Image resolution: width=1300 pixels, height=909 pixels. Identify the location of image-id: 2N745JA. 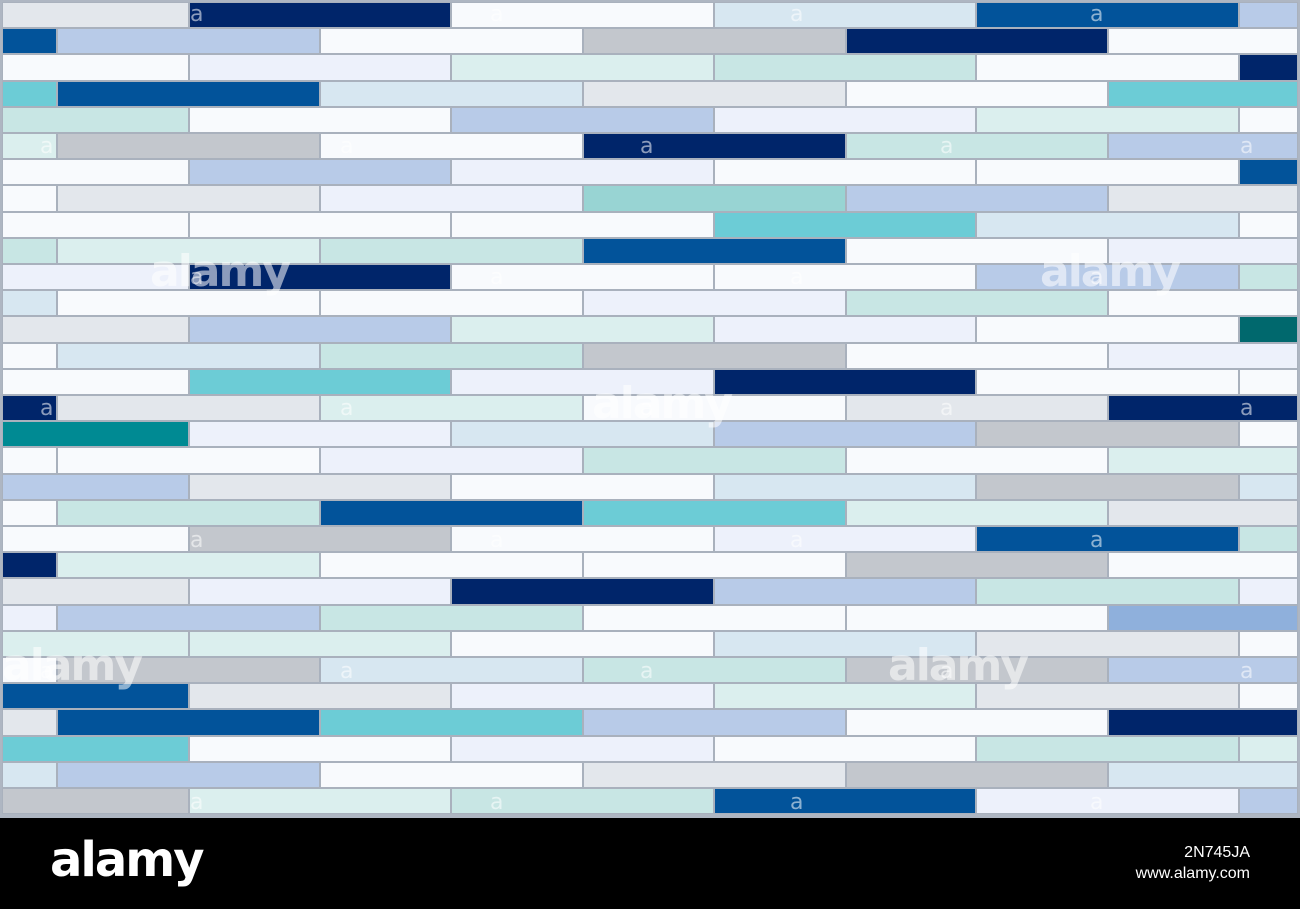
(1217, 852).